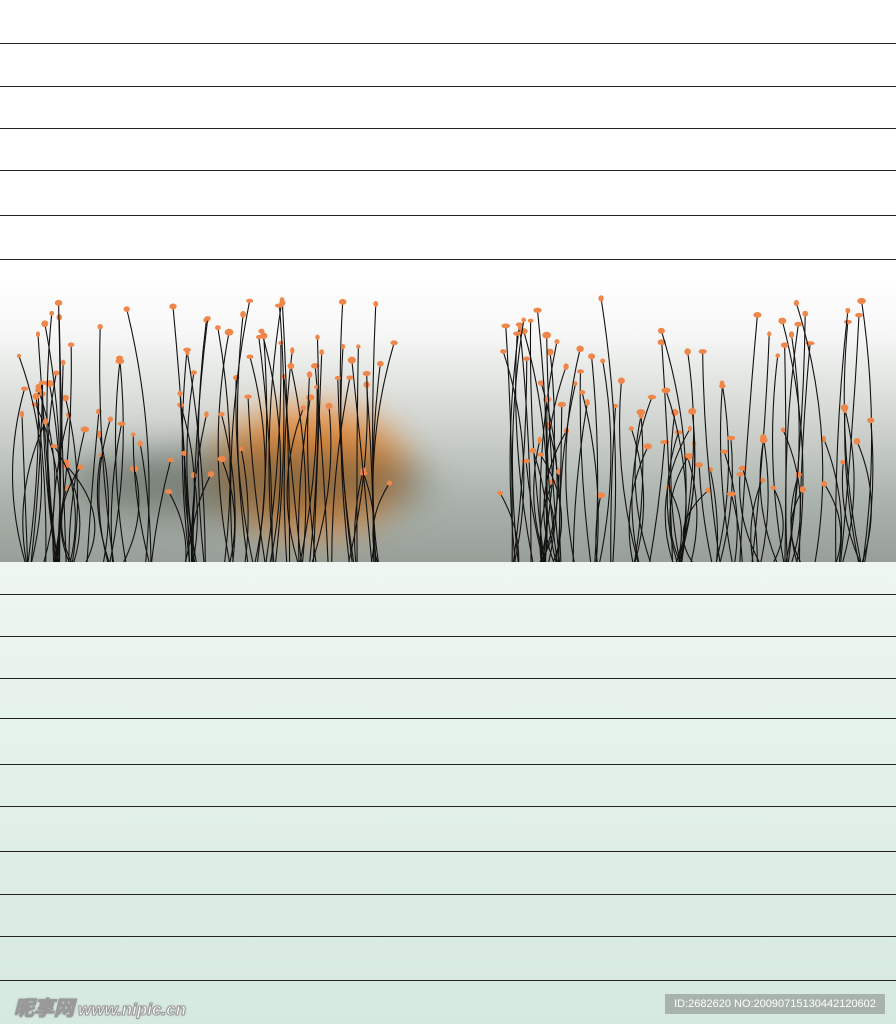 The width and height of the screenshot is (896, 1024). Describe the element at coordinates (775, 1004) in the screenshot. I see `watermark-id: ID:2682620 NO:20090715130442120602` at that location.